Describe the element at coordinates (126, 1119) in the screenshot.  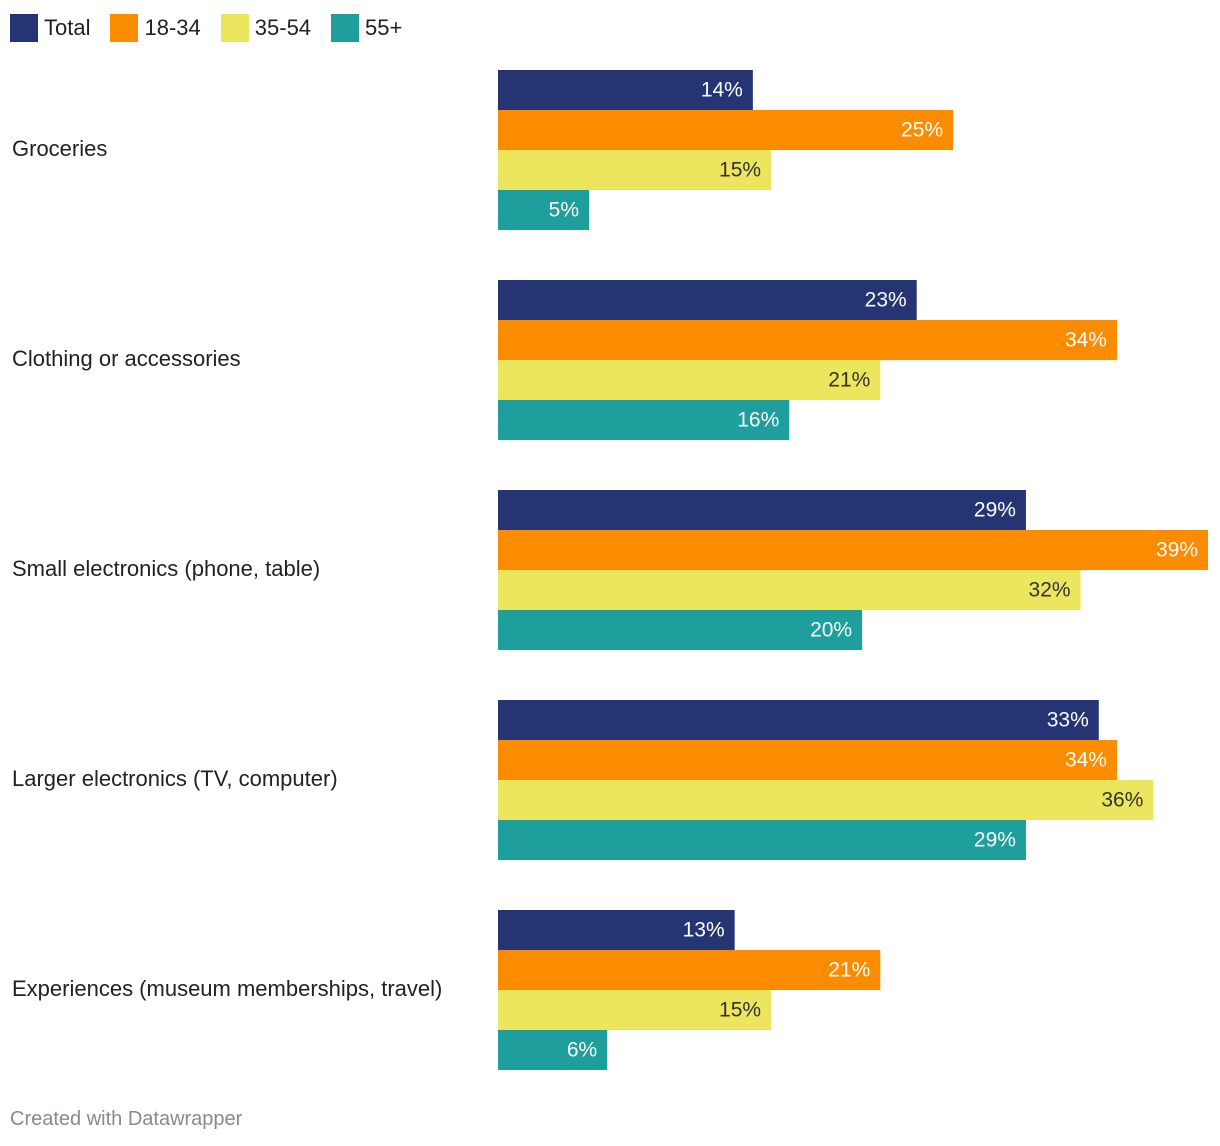
I see `footer-credit: Created with Datawrapper` at that location.